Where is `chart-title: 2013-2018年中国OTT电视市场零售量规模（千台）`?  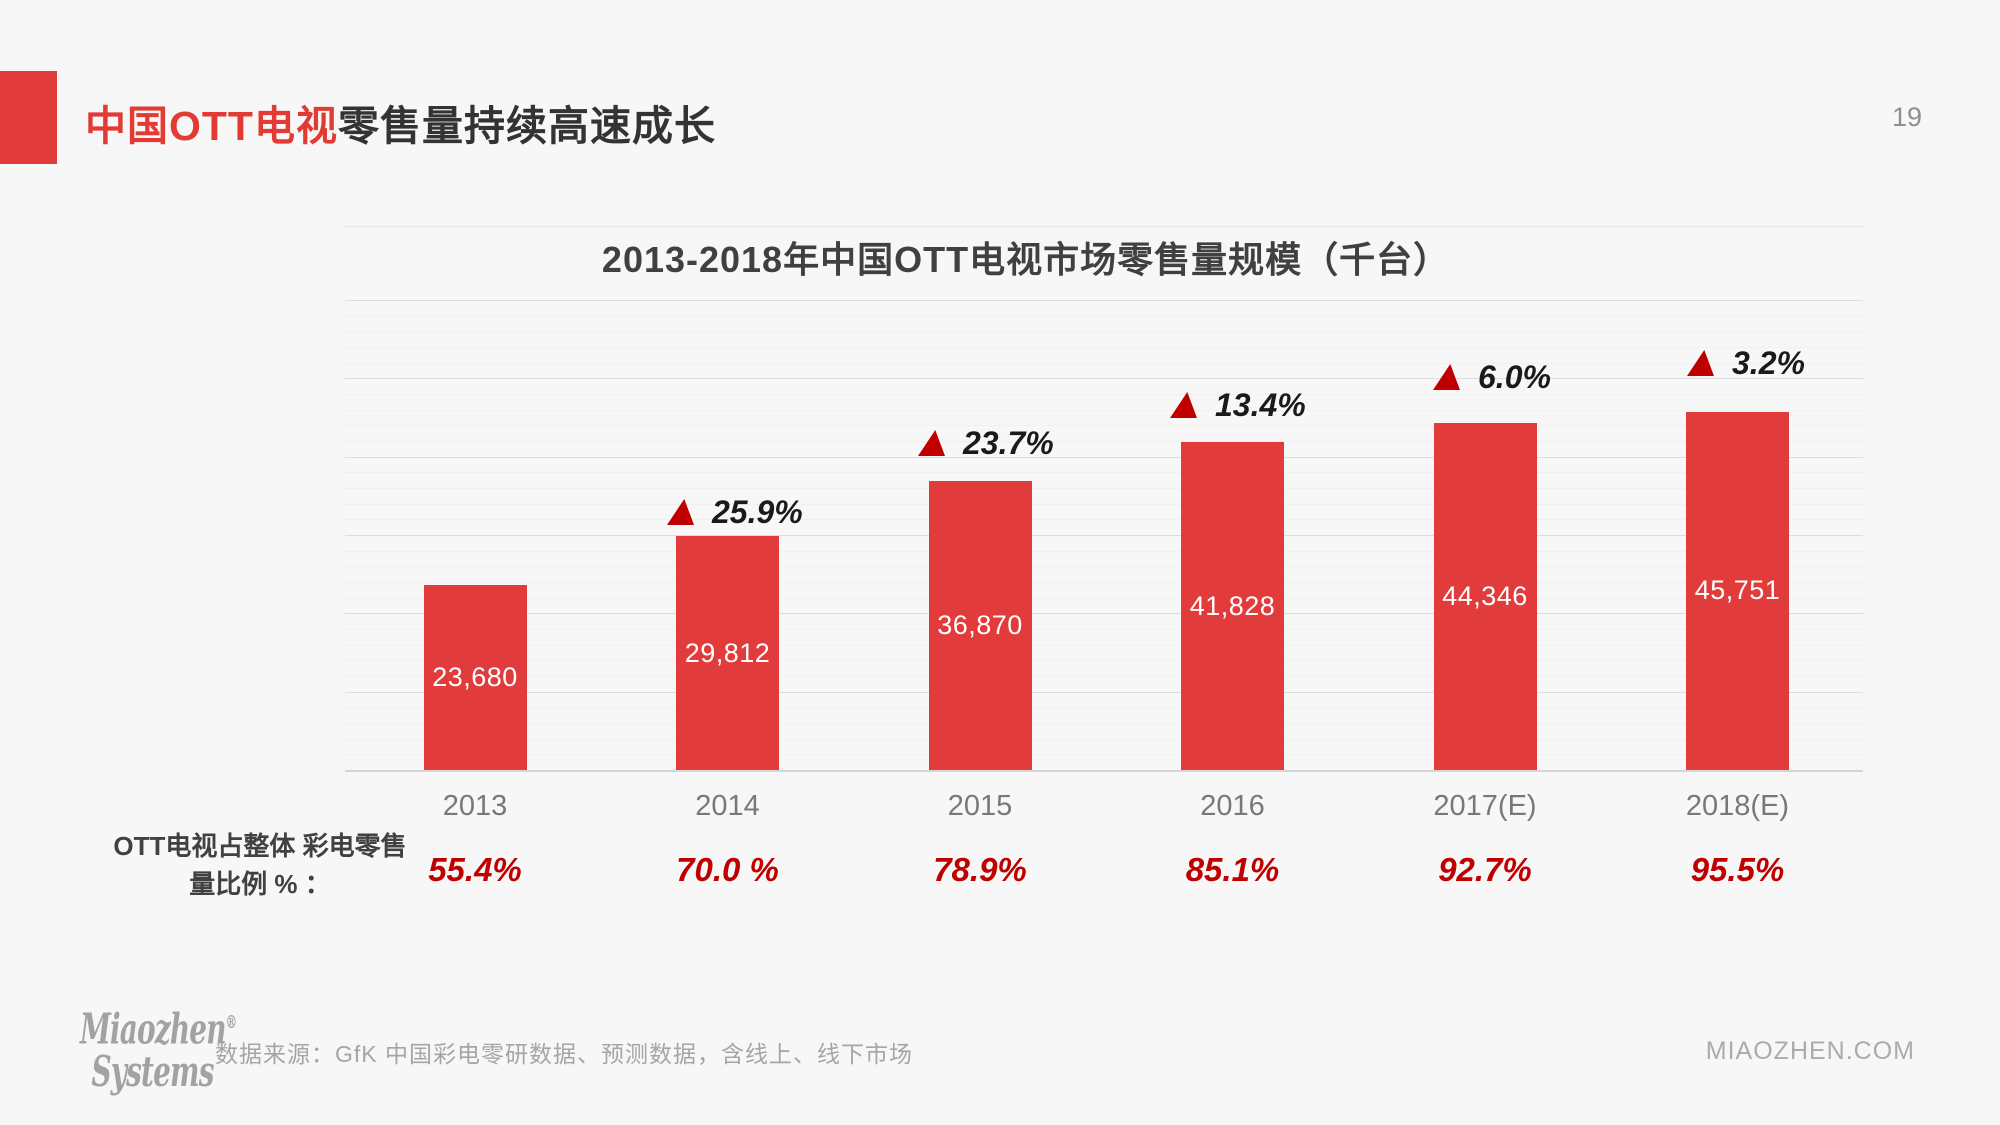 chart-title: 2013-2018年中国OTT电视市场零售量规模（千台） is located at coordinates (1026, 259).